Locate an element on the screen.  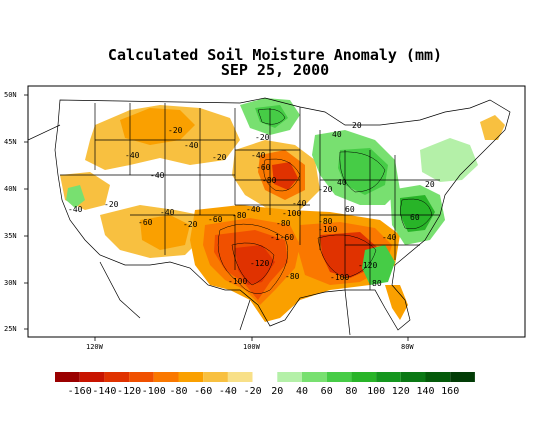
lat-label-35n: 35N is located at coordinates (10, 236).